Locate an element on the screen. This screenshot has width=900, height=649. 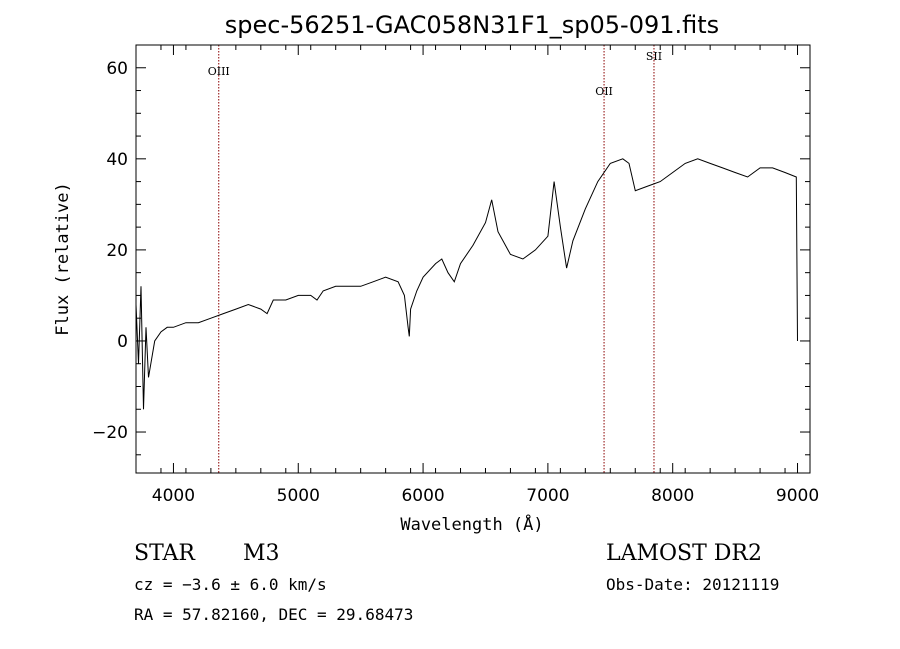
spectral-subclass: M3 is located at coordinates (261, 553).